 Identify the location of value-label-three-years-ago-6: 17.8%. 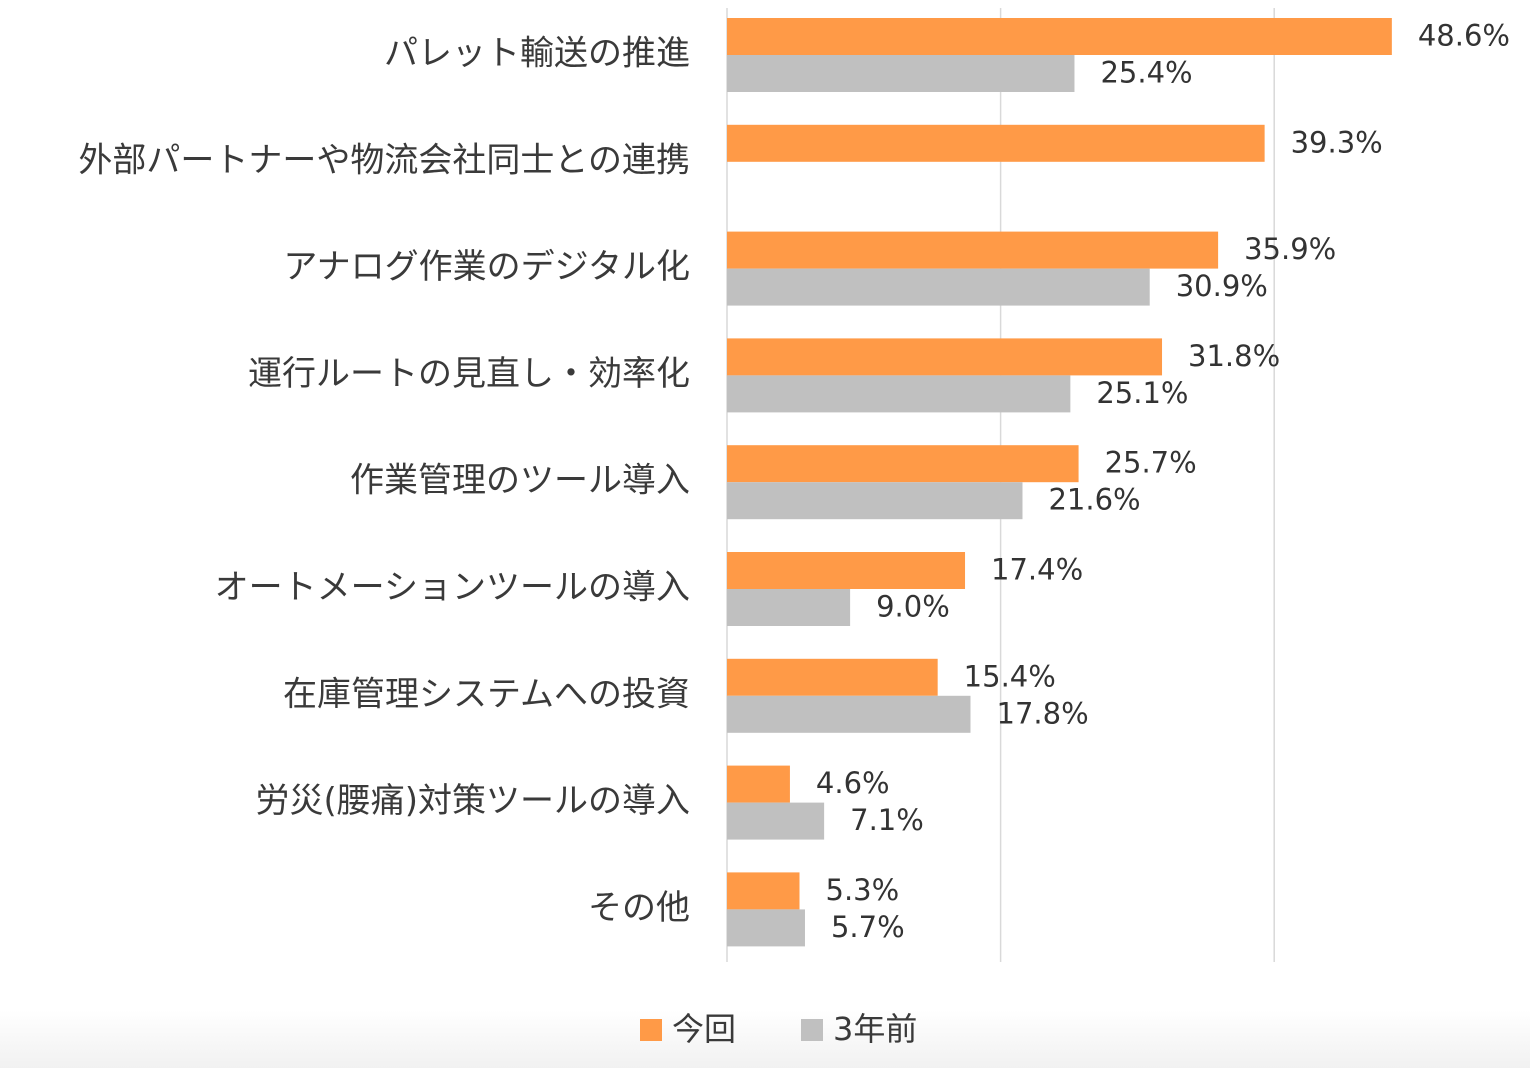
(1043, 713).